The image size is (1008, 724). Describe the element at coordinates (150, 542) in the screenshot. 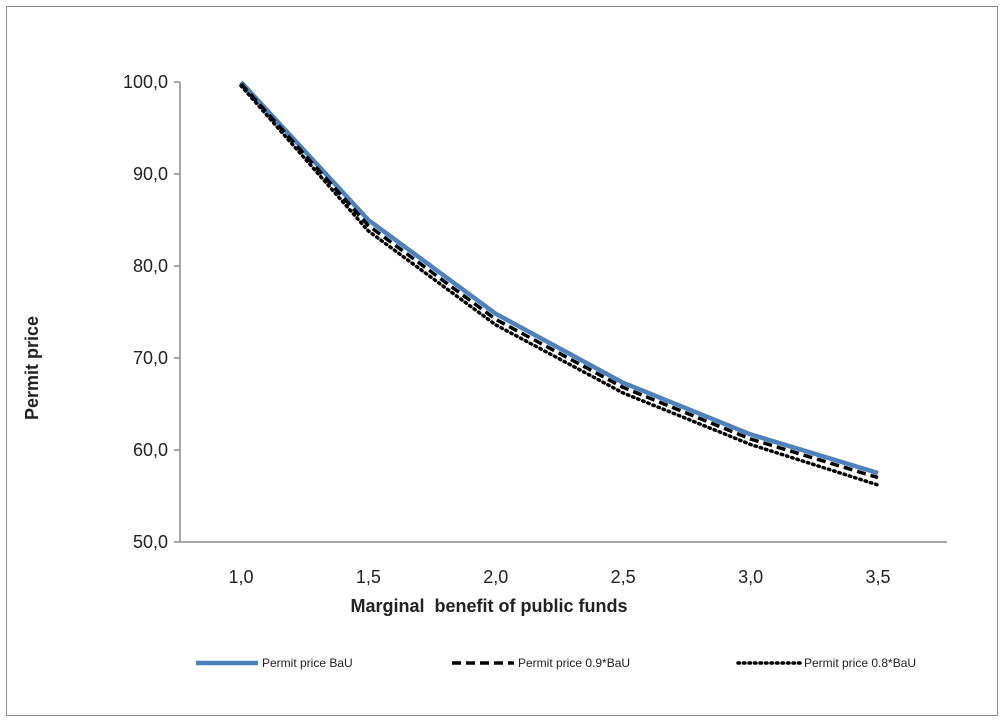

I see `y-tick-label: 50,0` at that location.